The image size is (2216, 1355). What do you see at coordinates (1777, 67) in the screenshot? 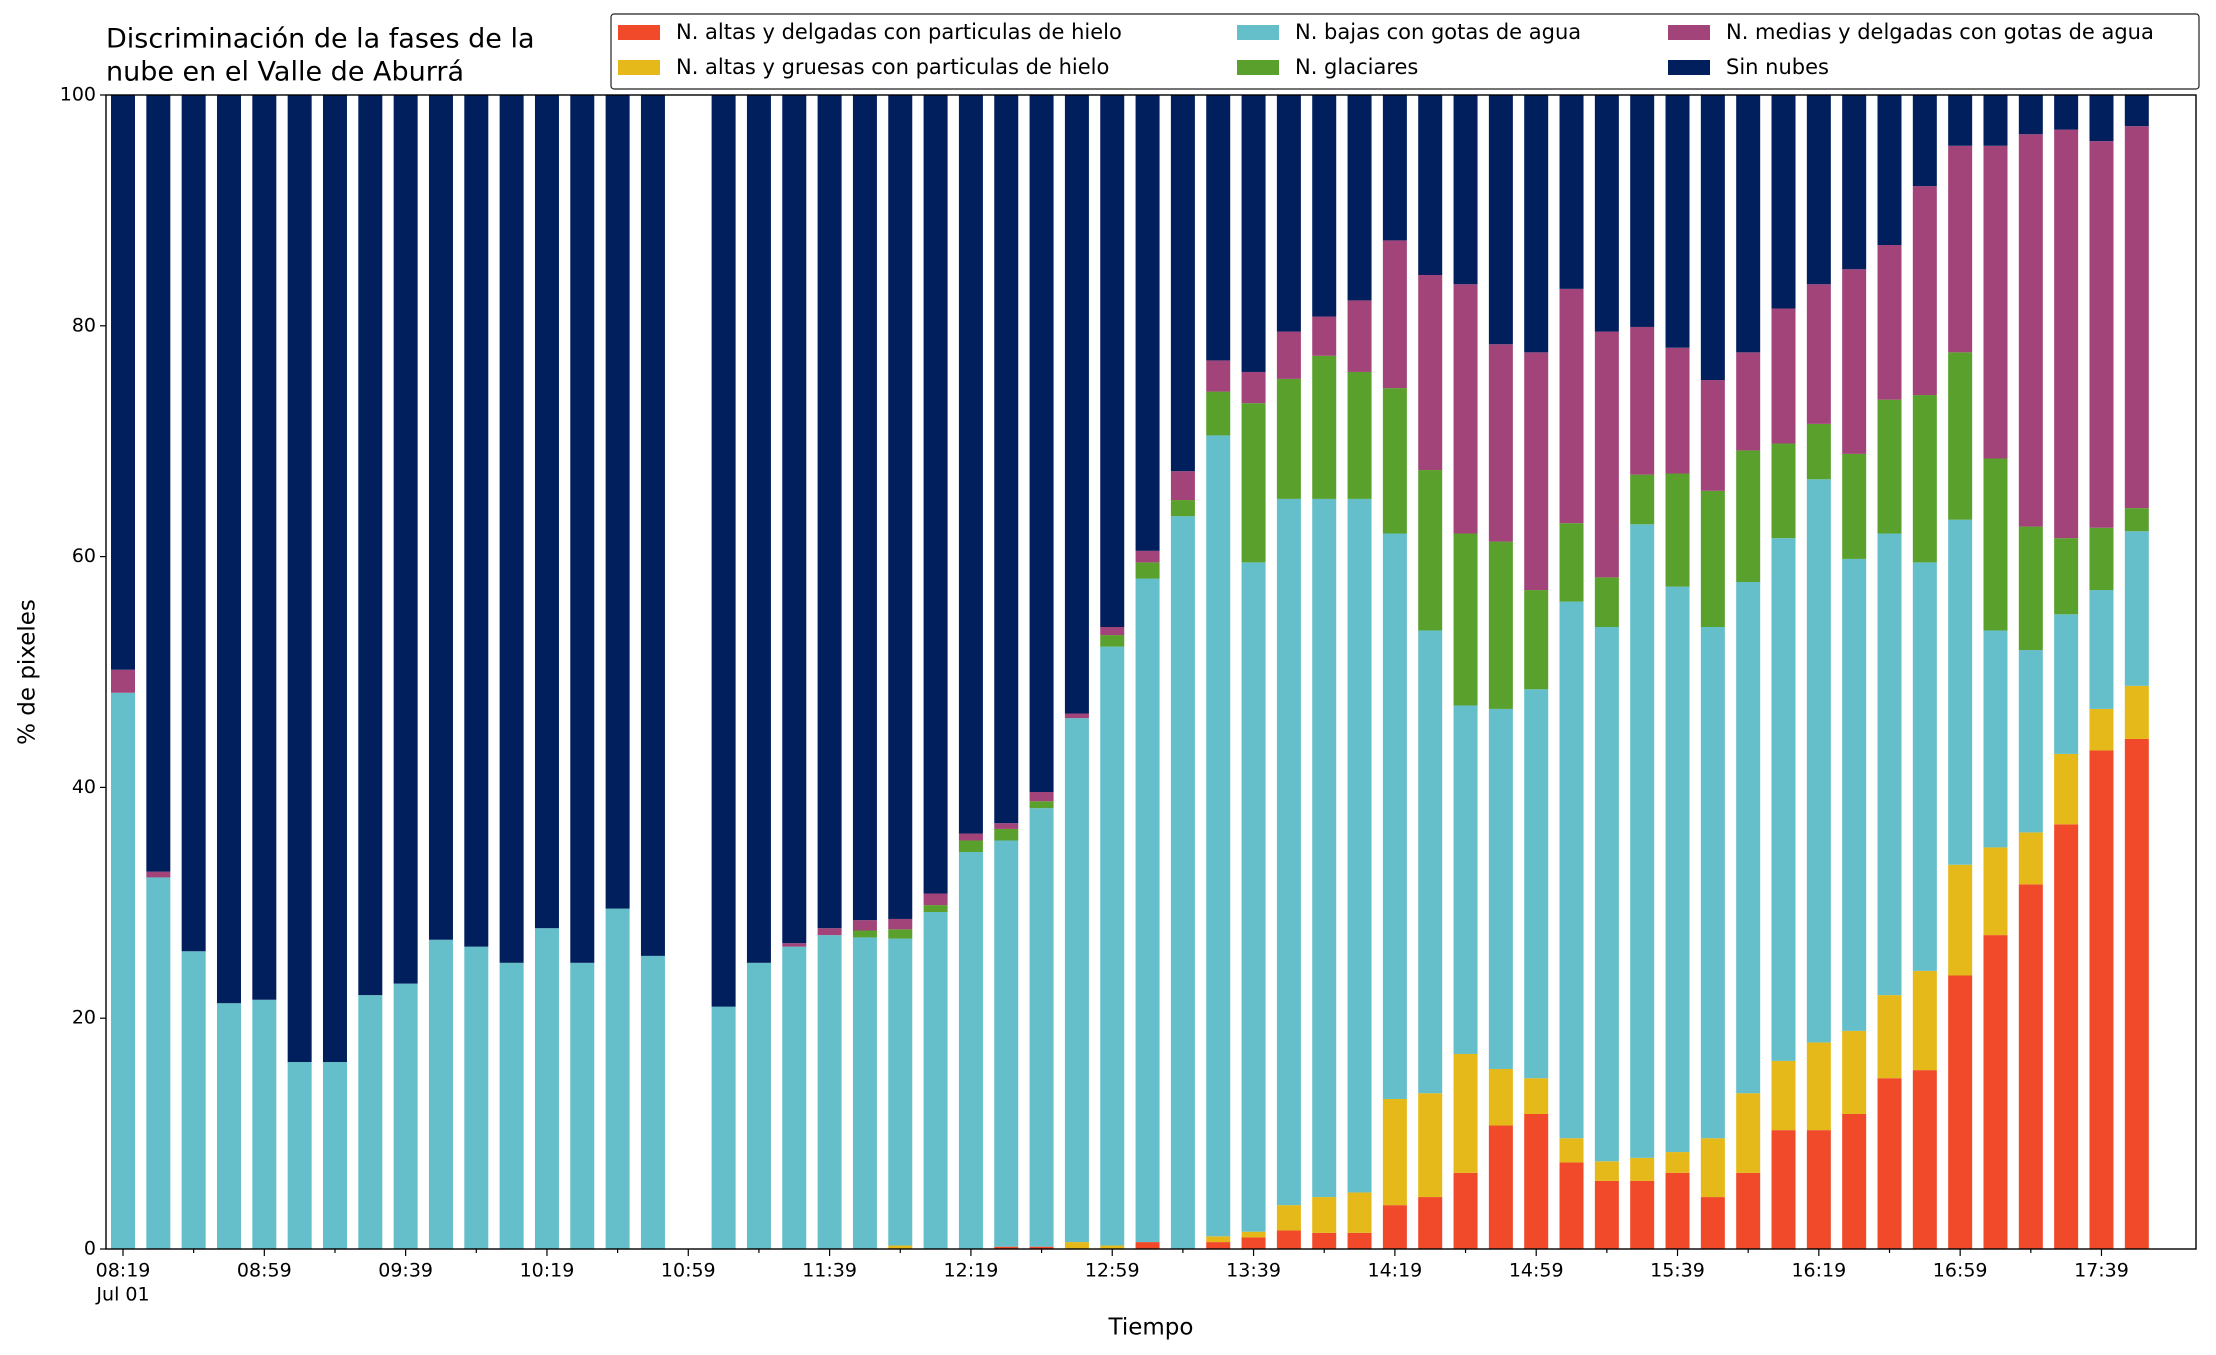
I see `legend-label: Sin nubes` at bounding box center [1777, 67].